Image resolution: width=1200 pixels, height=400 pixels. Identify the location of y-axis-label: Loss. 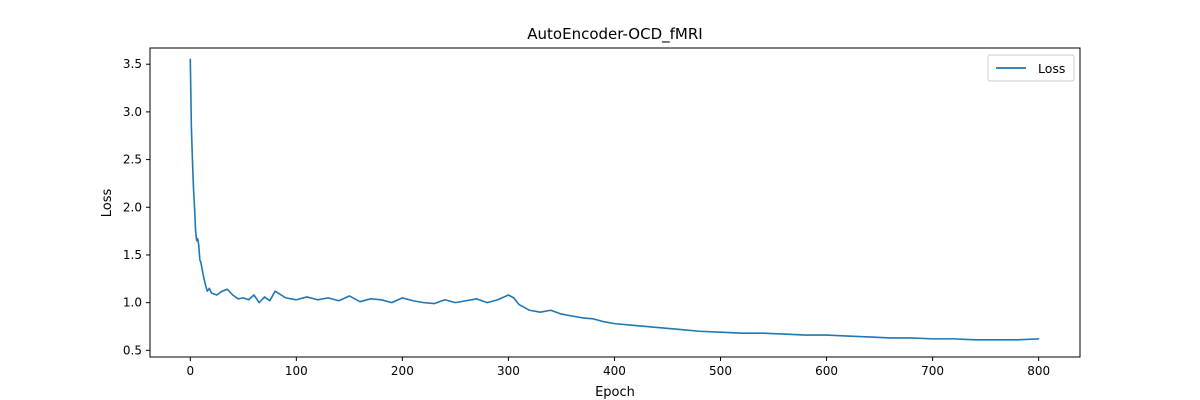
(107, 203).